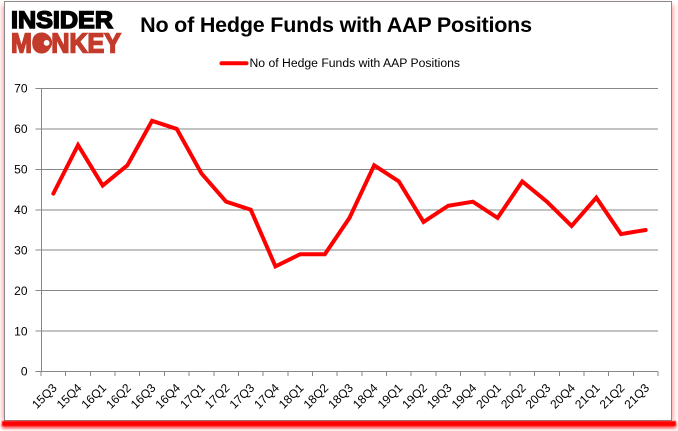 The height and width of the screenshot is (431, 678). I want to click on svg-text: 18Q2, so click(316, 396).